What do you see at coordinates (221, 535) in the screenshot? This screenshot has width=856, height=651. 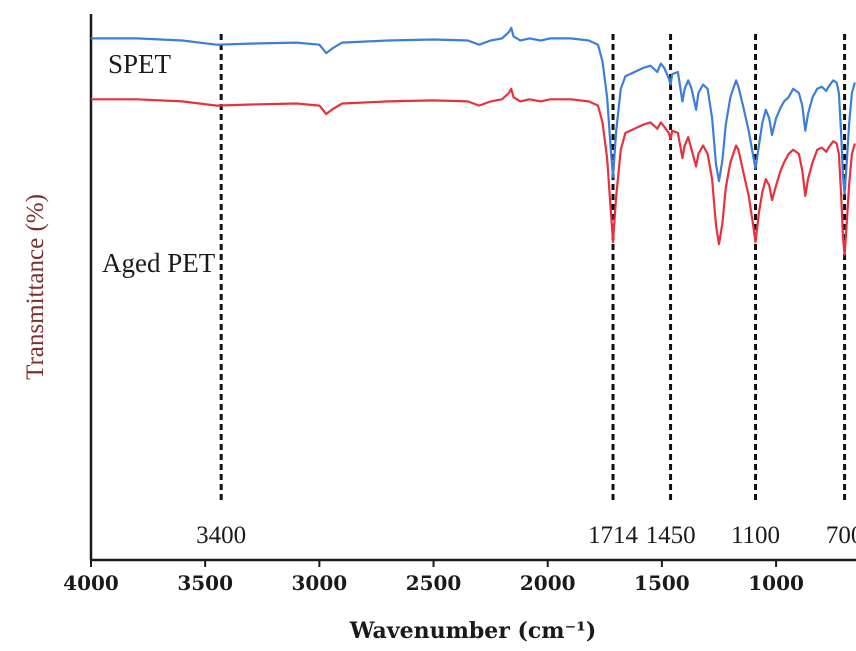 I see `marker-label-3400: 3400` at bounding box center [221, 535].